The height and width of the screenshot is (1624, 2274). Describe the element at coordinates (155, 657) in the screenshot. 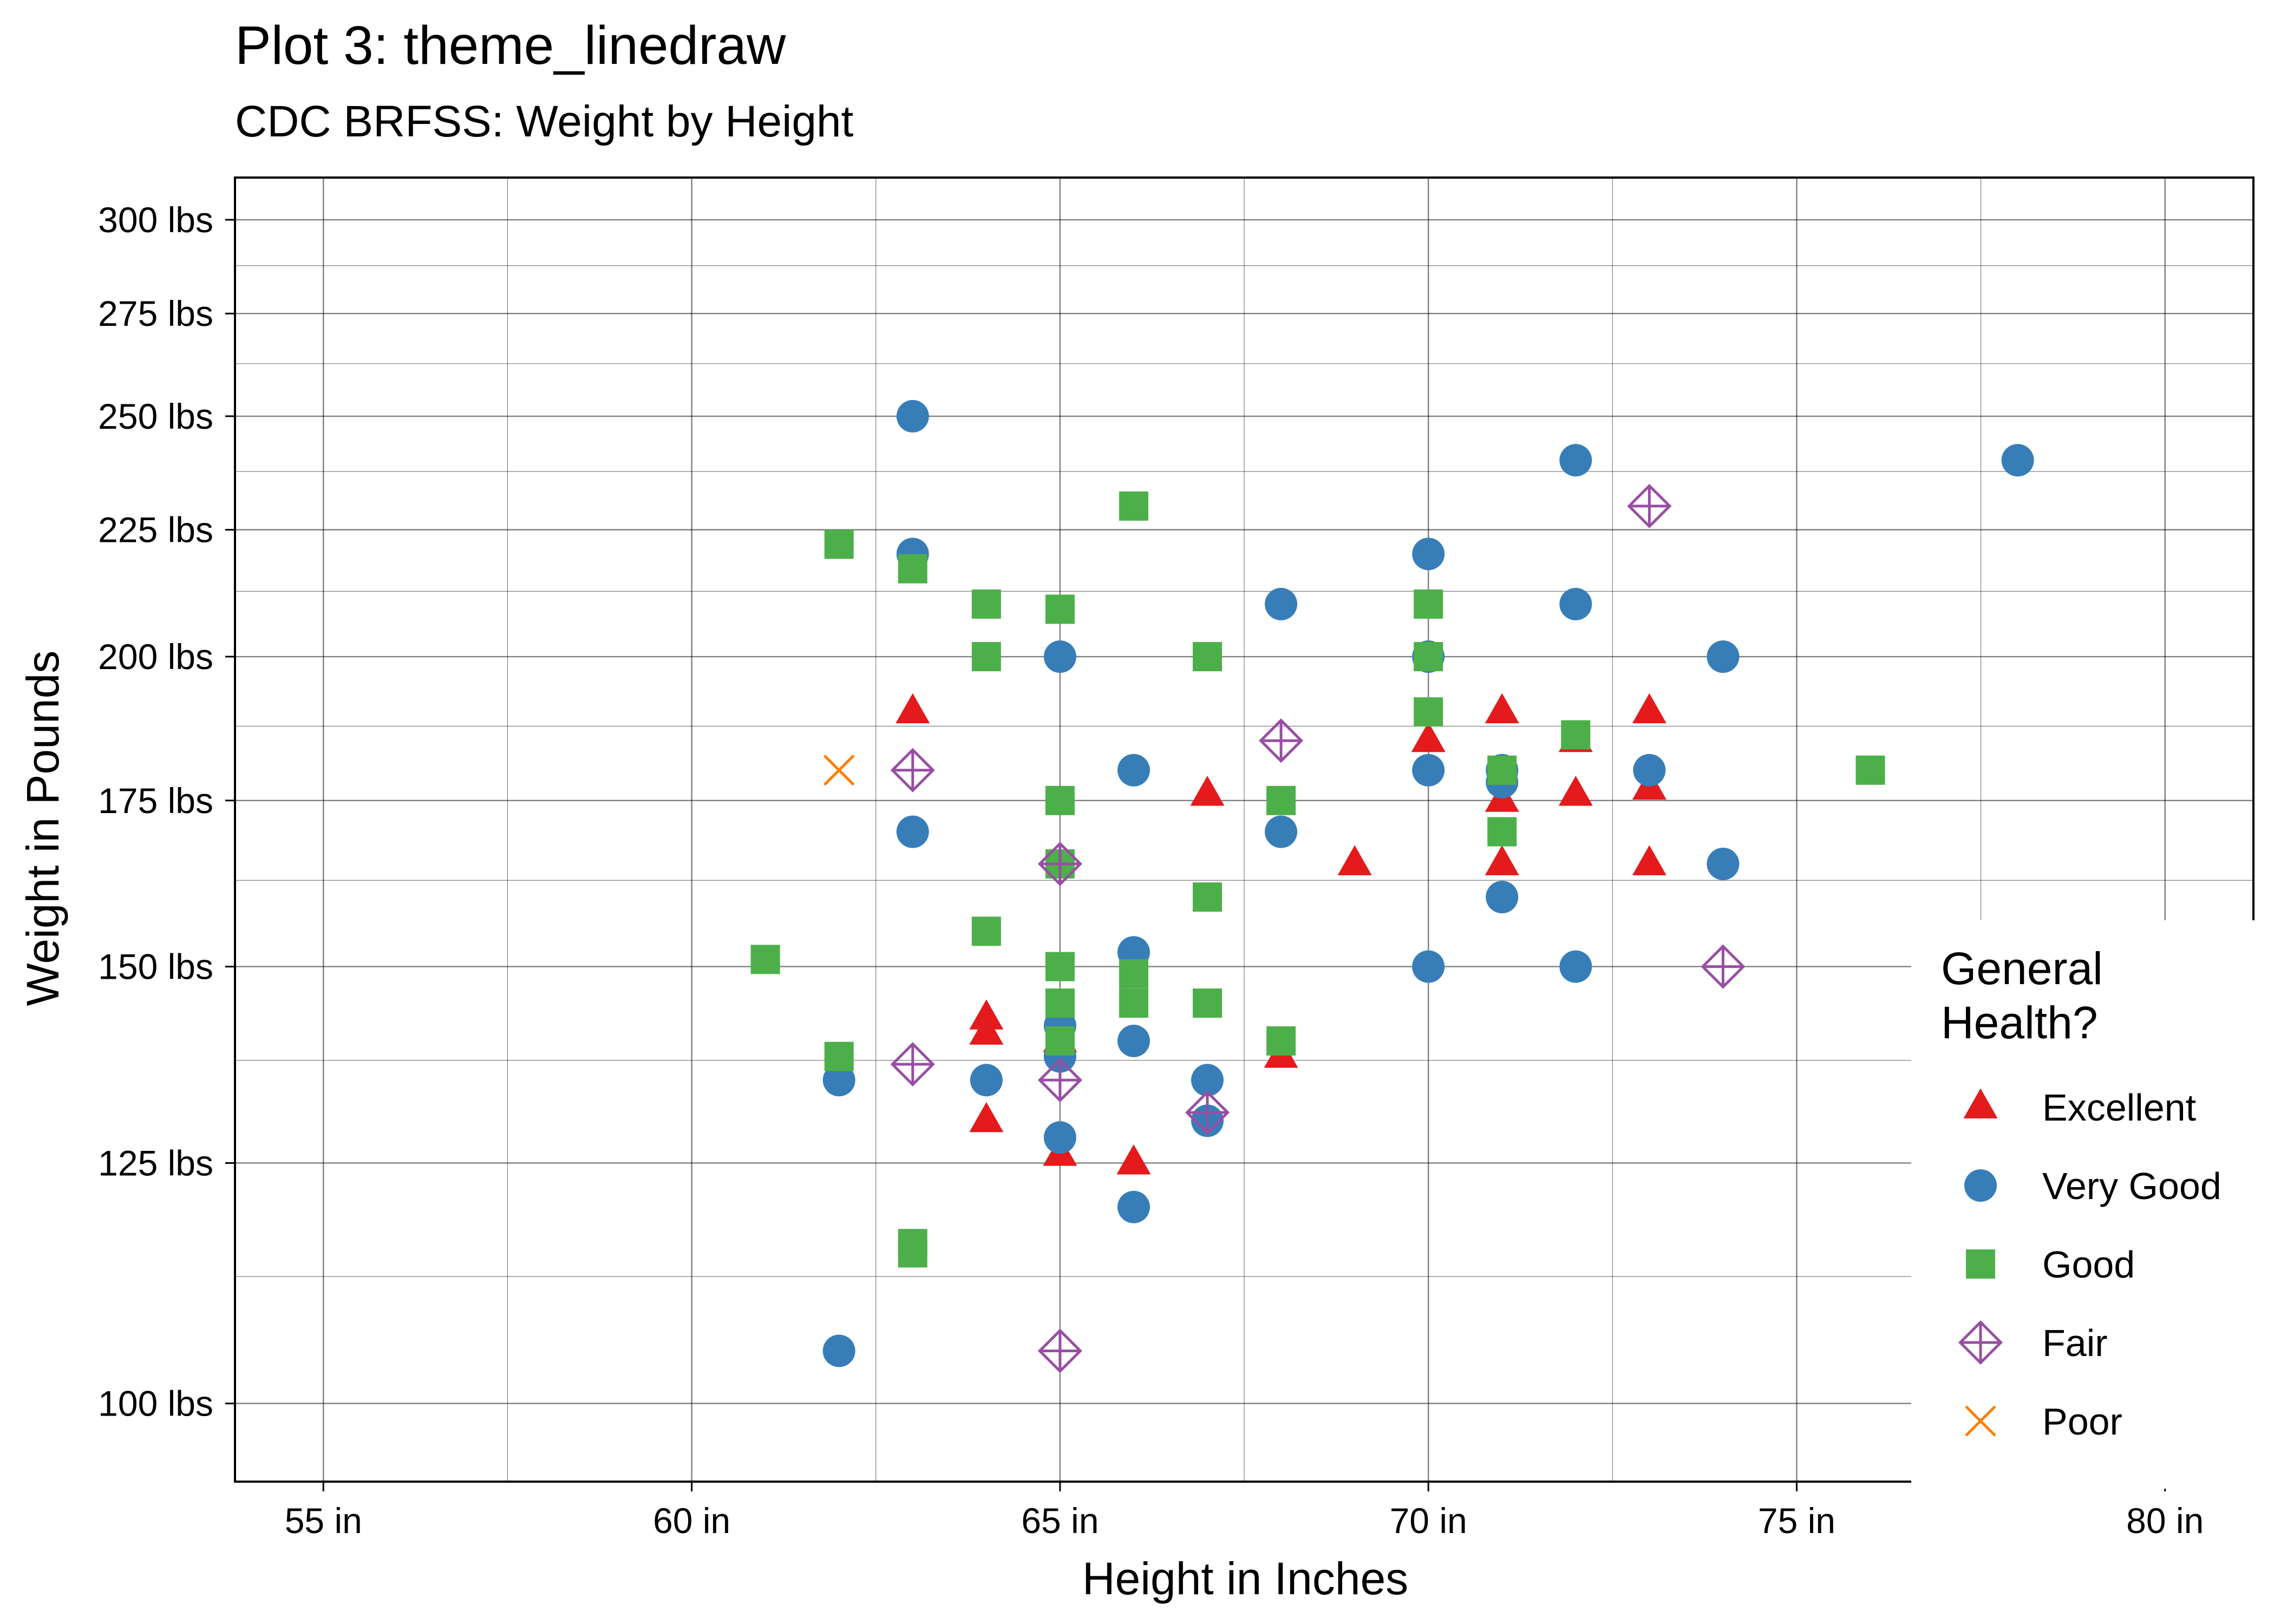

I see `y-tick-label: 200 lbs` at that location.